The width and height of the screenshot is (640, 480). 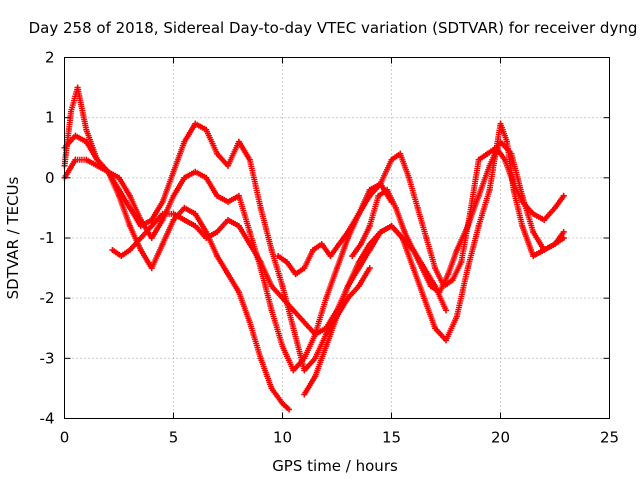 What do you see at coordinates (500, 438) in the screenshot?
I see `x-tick-label: 20` at bounding box center [500, 438].